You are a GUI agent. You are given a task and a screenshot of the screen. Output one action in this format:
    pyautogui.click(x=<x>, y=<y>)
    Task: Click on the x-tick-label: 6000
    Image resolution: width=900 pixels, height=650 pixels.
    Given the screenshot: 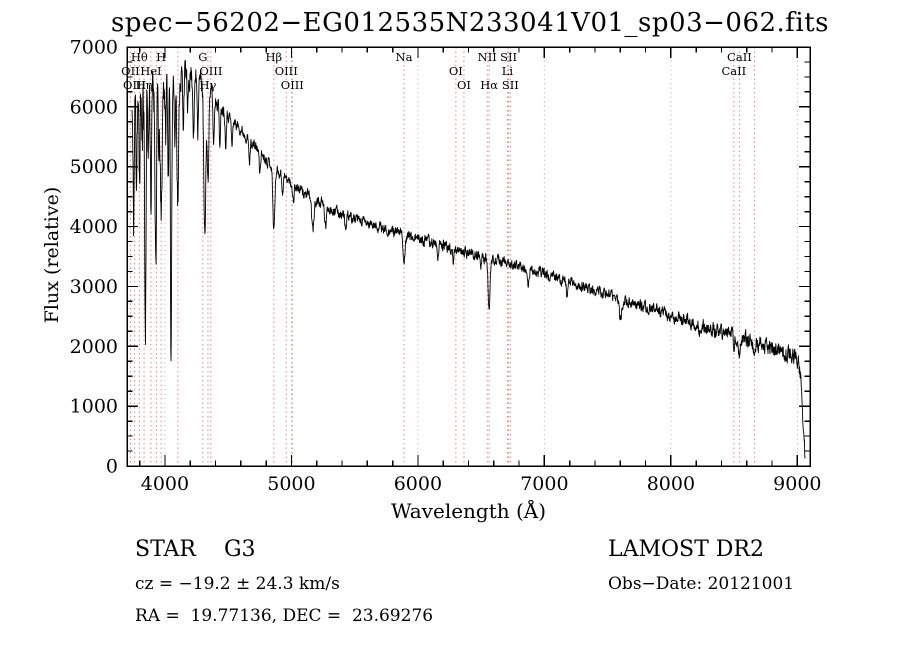 What is the action you would take?
    pyautogui.click(x=418, y=484)
    